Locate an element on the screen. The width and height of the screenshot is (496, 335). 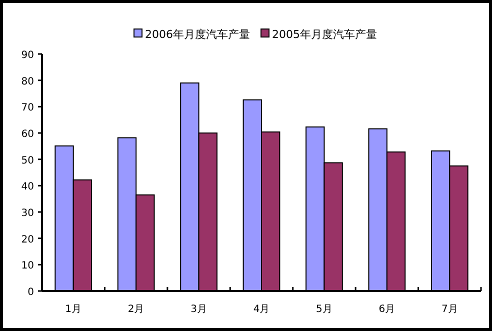
x-tick-label: 1月 is located at coordinates (73, 309).